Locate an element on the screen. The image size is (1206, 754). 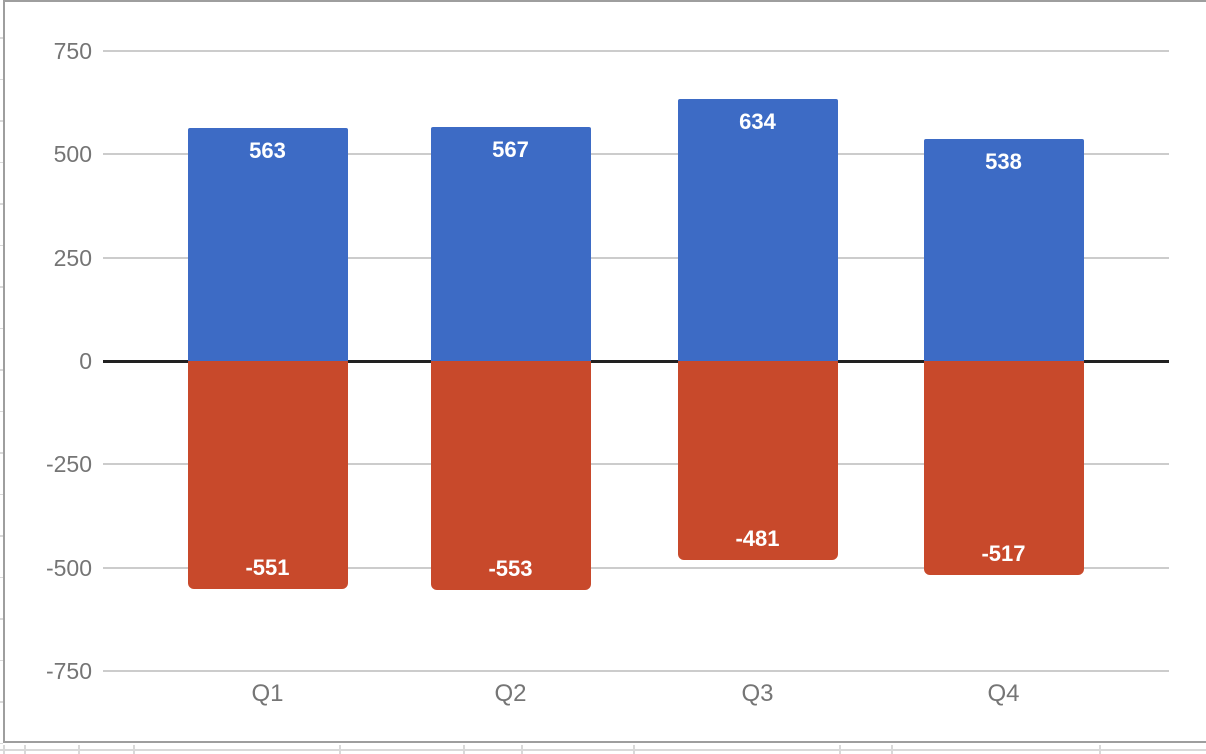
bar-value-label: -553 is located at coordinates (510, 568).